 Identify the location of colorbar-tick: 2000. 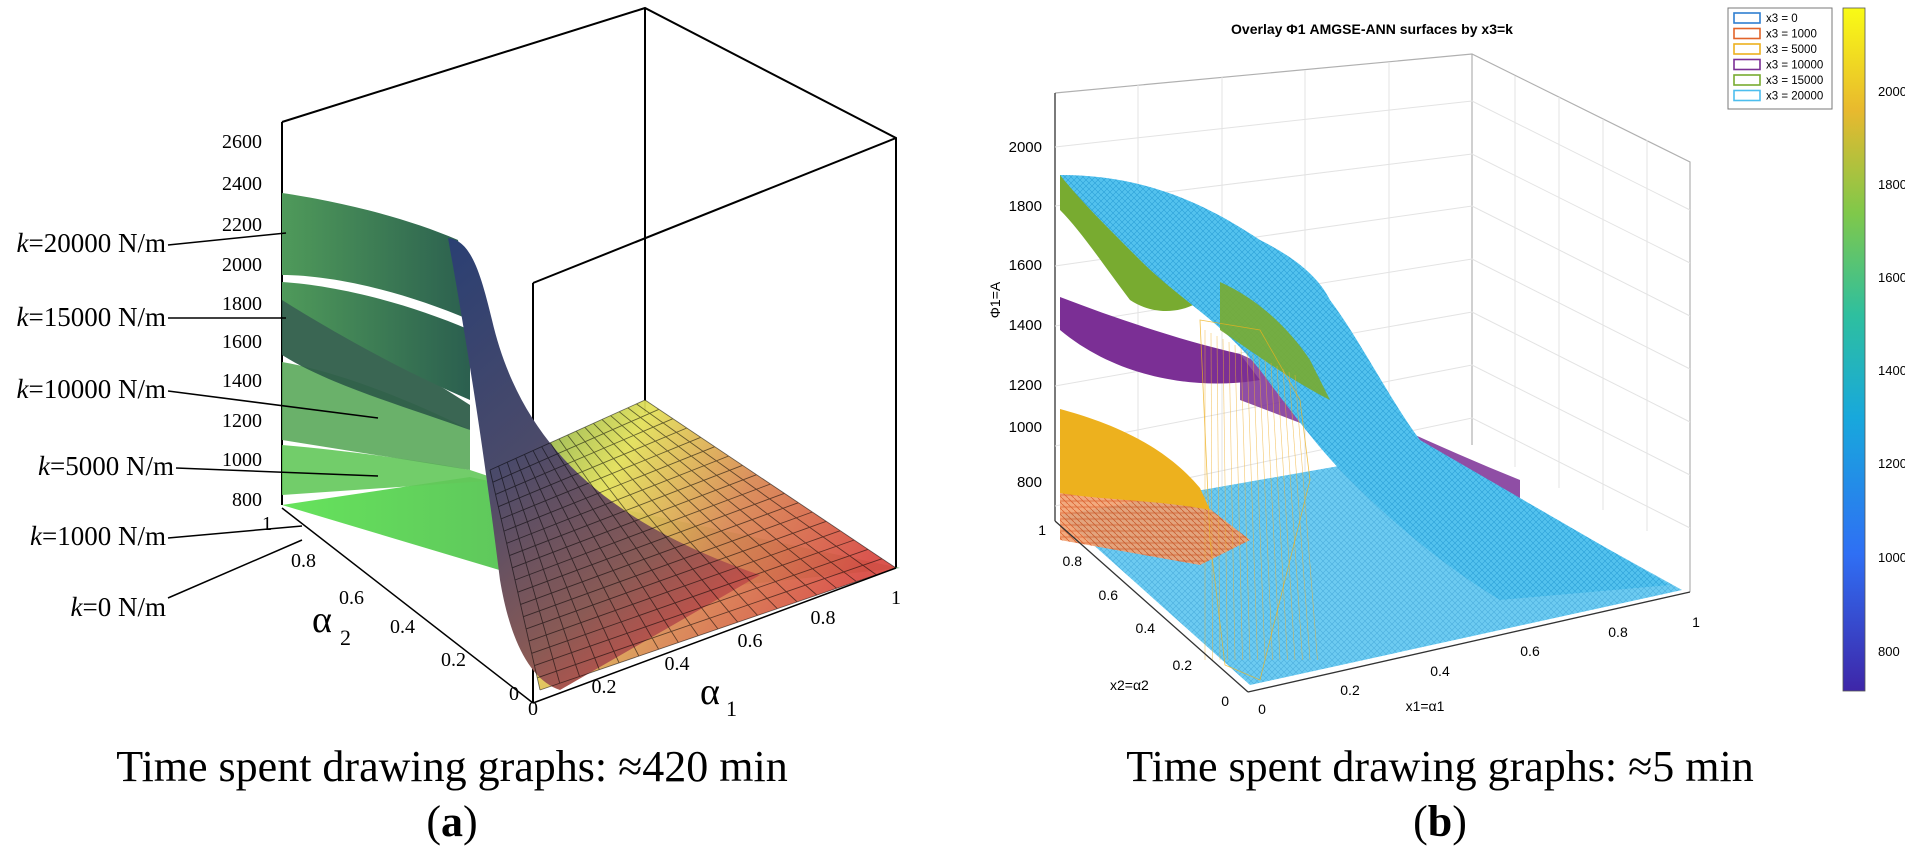
(1891, 91).